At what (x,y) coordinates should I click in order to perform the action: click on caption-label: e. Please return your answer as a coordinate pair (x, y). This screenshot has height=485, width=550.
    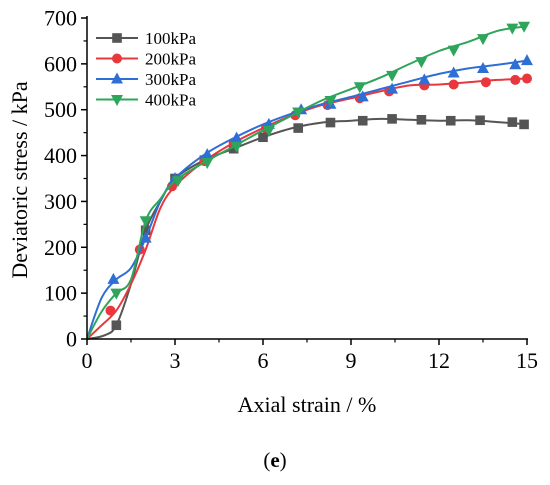
    Looking at the image, I should click on (275, 460).